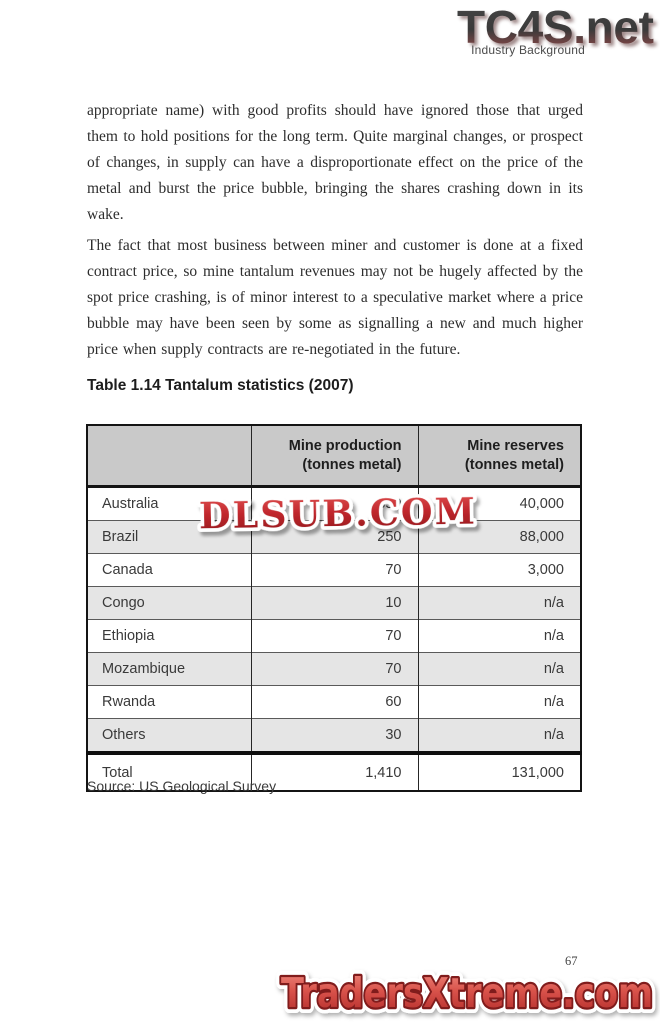  Describe the element at coordinates (499, 503) in the screenshot. I see `reserves-cell: 40,000` at that location.